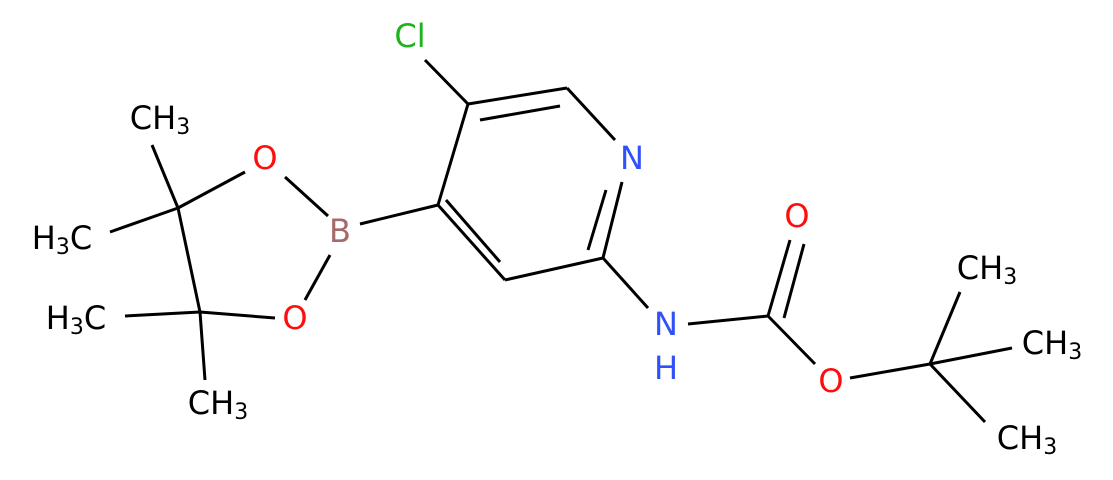 This screenshot has height=480, width=1113. What do you see at coordinates (340, 231) in the screenshot?
I see `atom-label: B` at bounding box center [340, 231].